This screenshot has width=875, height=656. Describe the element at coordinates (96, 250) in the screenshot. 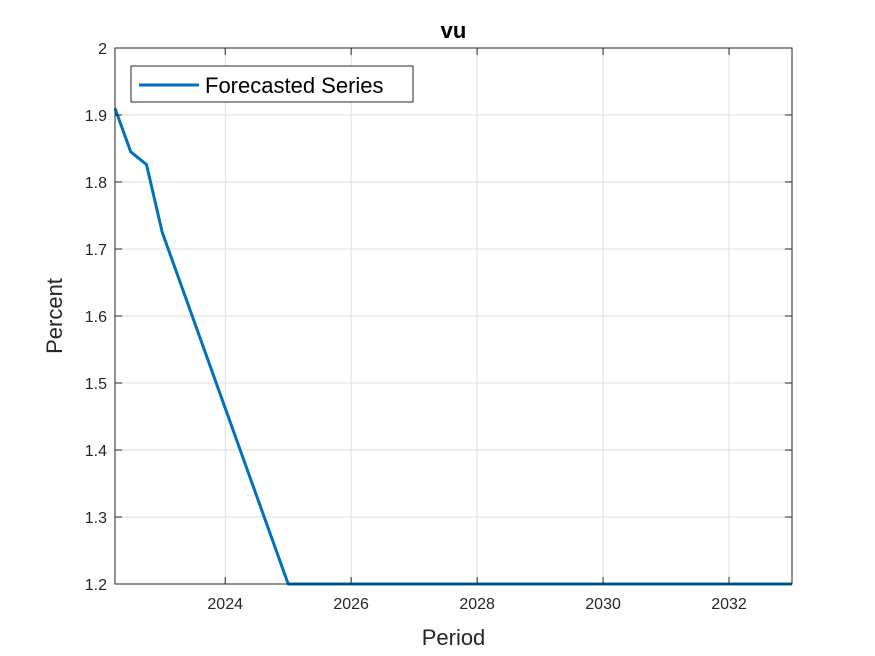

I see `y-tick-label: 1.7` at that location.